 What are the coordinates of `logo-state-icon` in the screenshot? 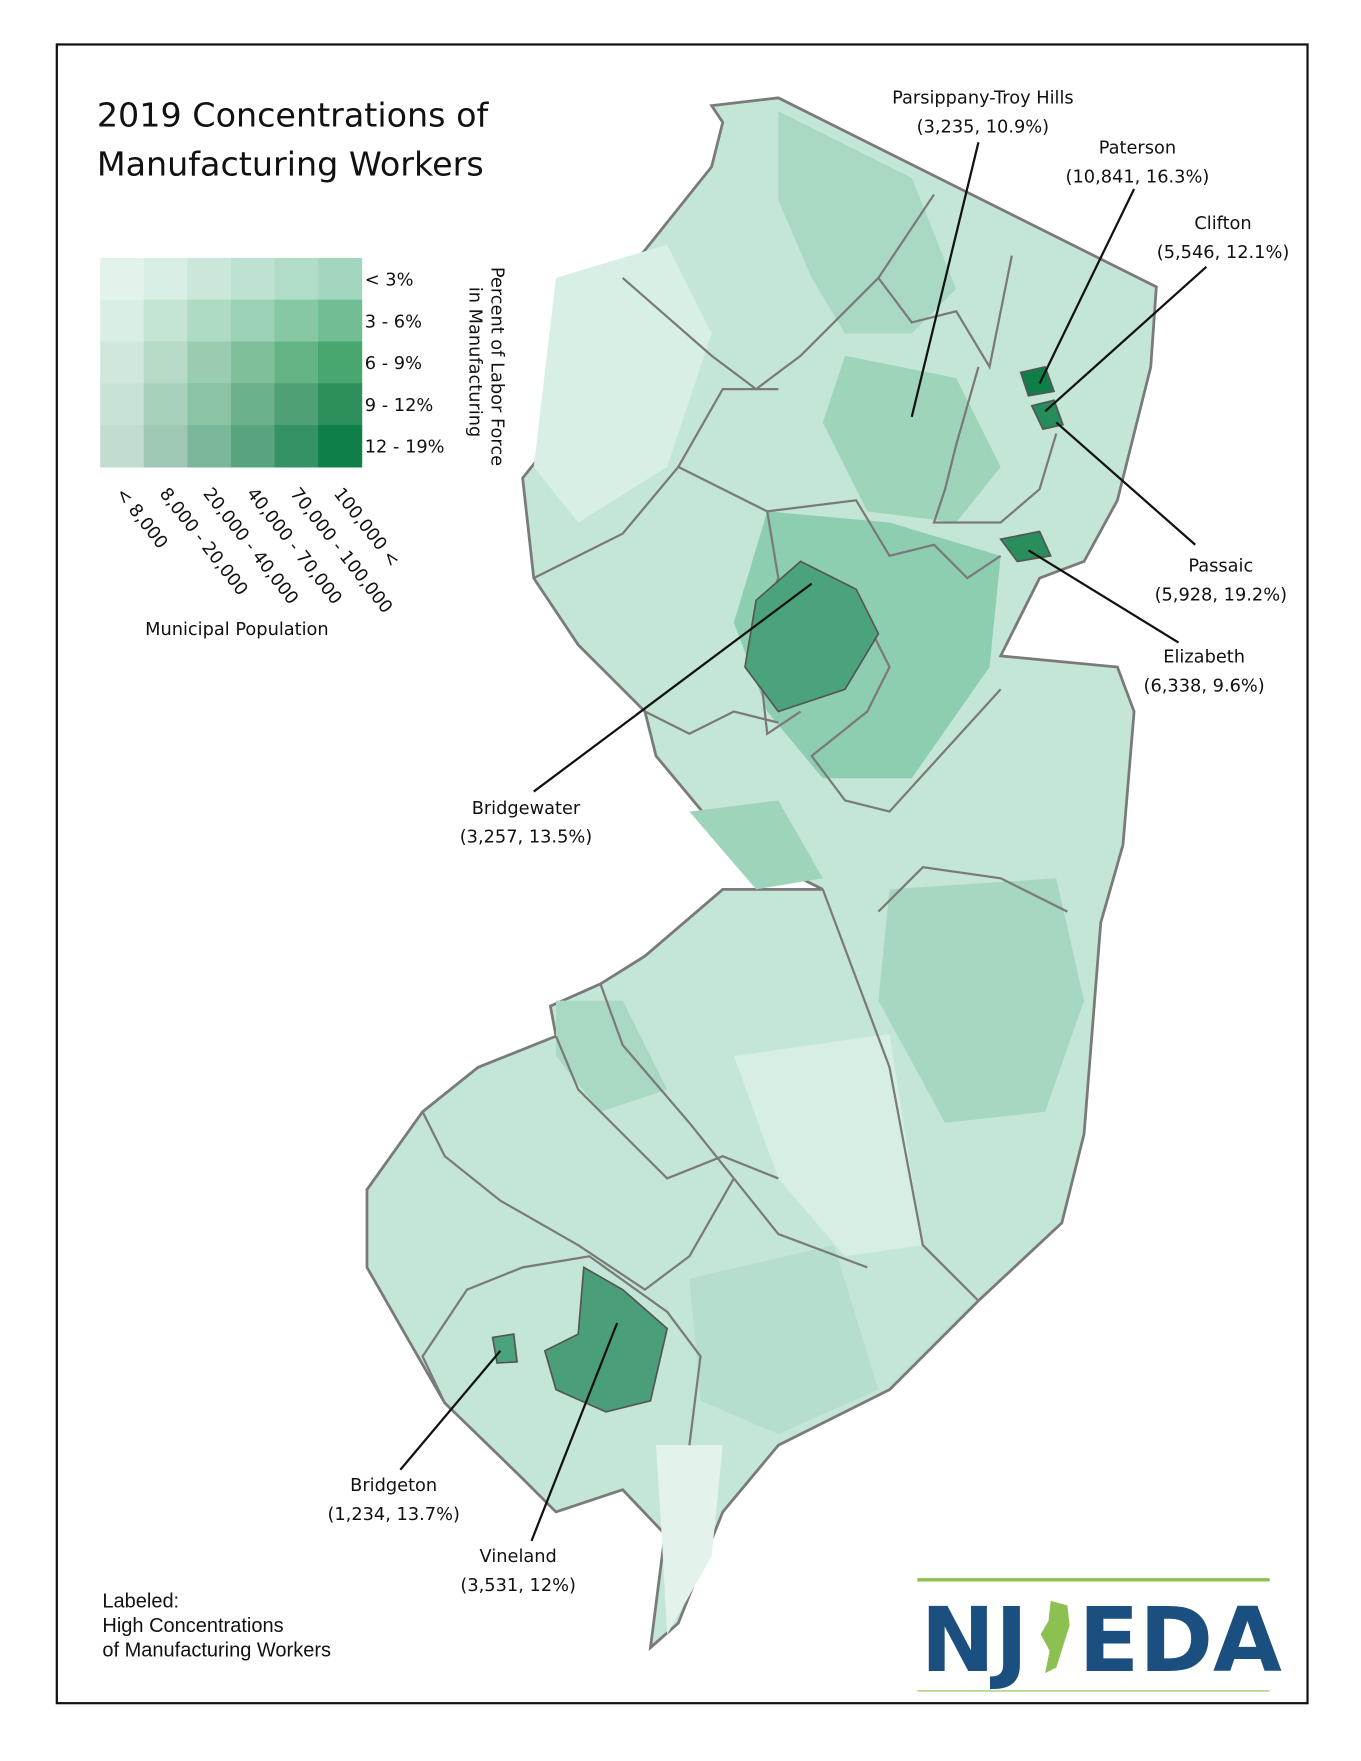 It's located at (1055, 1637).